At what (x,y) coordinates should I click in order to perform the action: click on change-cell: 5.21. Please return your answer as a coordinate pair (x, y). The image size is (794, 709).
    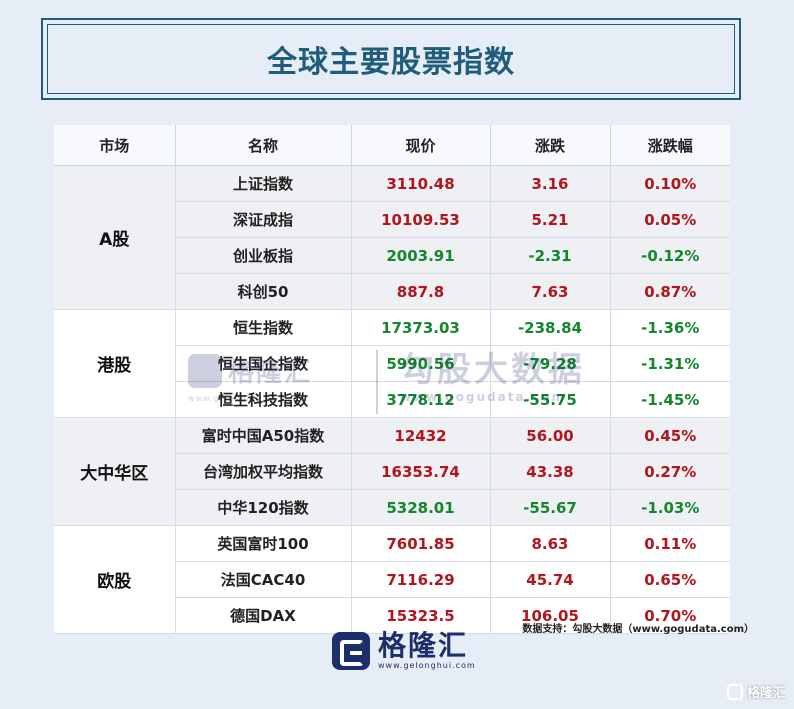
    Looking at the image, I should click on (549, 219).